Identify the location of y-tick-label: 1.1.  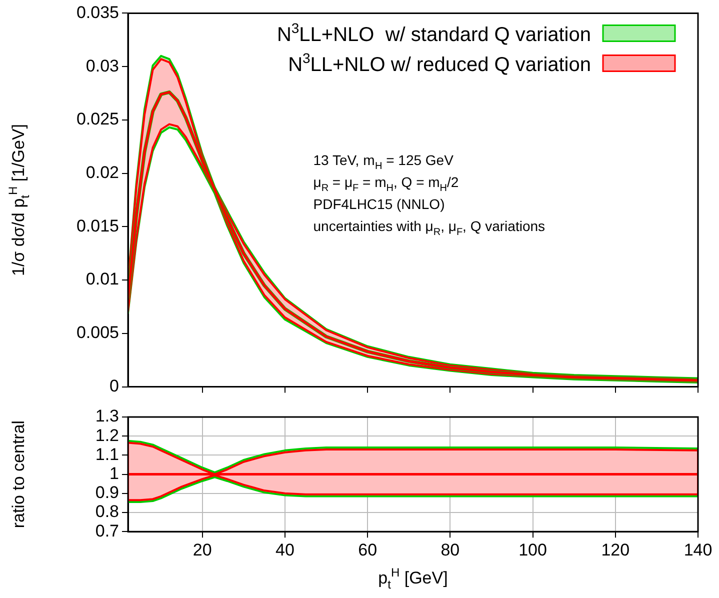
(107, 454).